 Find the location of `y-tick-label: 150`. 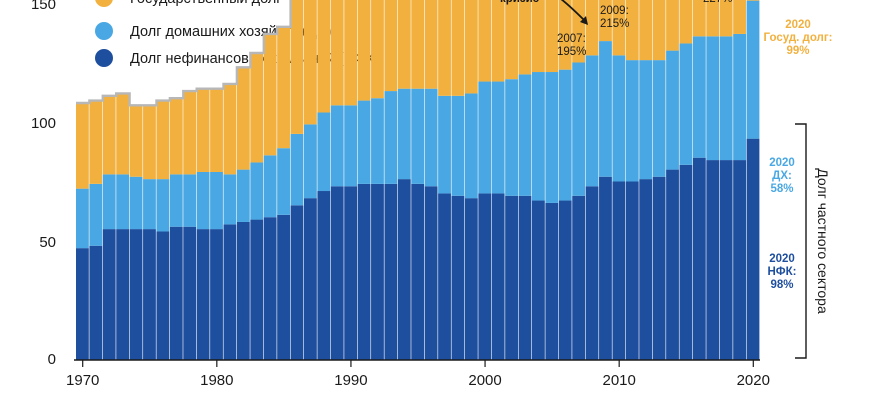

y-tick-label: 150 is located at coordinates (43, 6).